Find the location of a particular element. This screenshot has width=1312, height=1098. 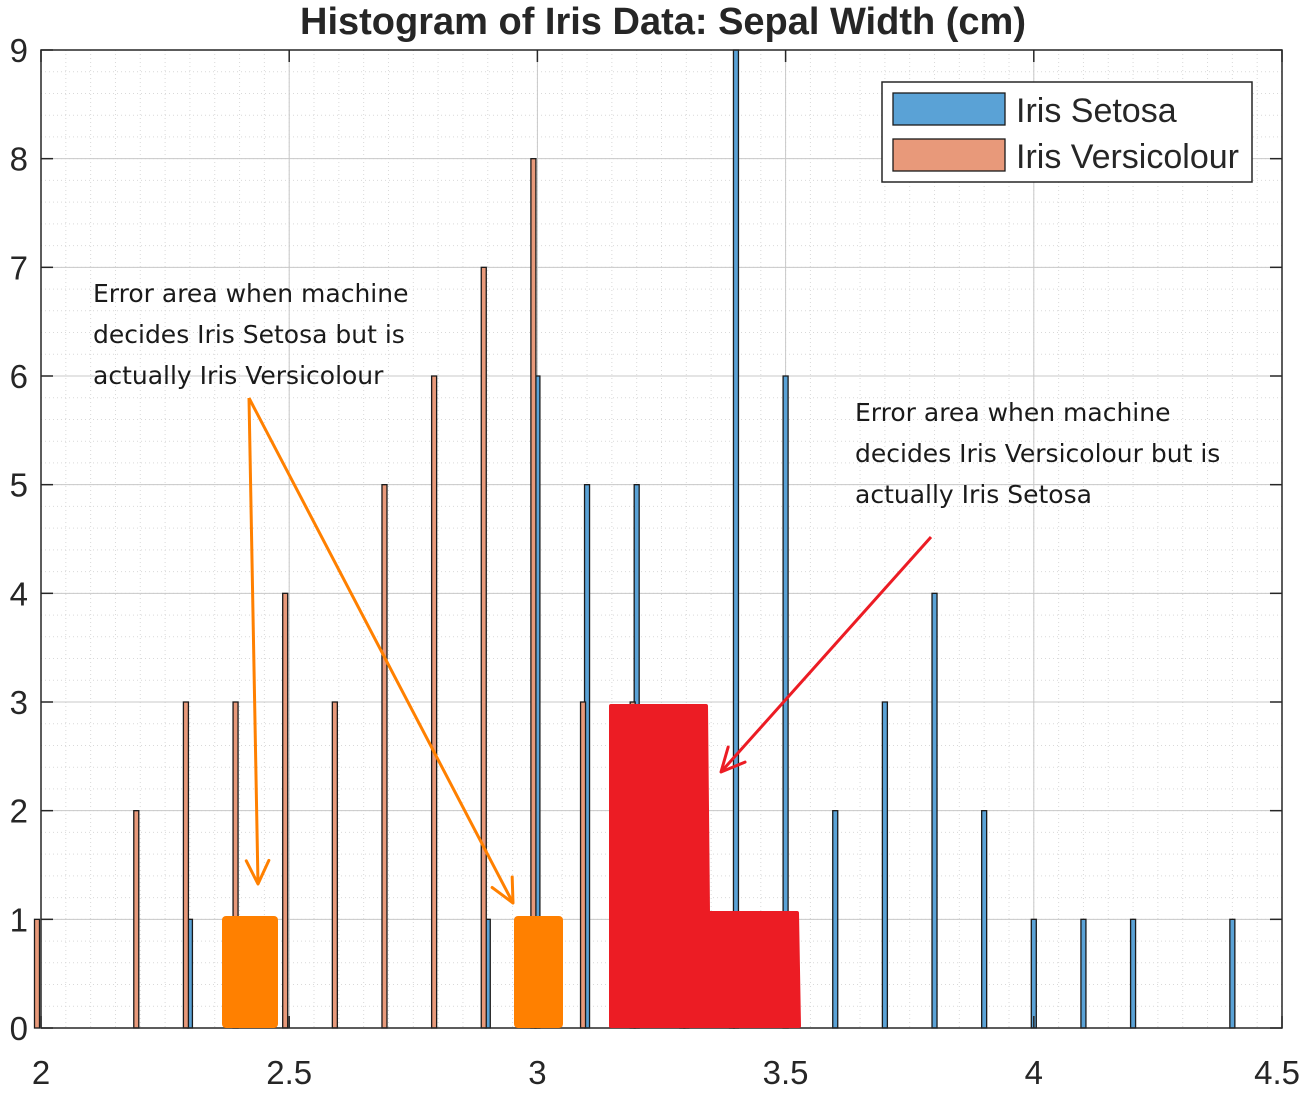

legend-label: Iris Setosa is located at coordinates (1096, 111).